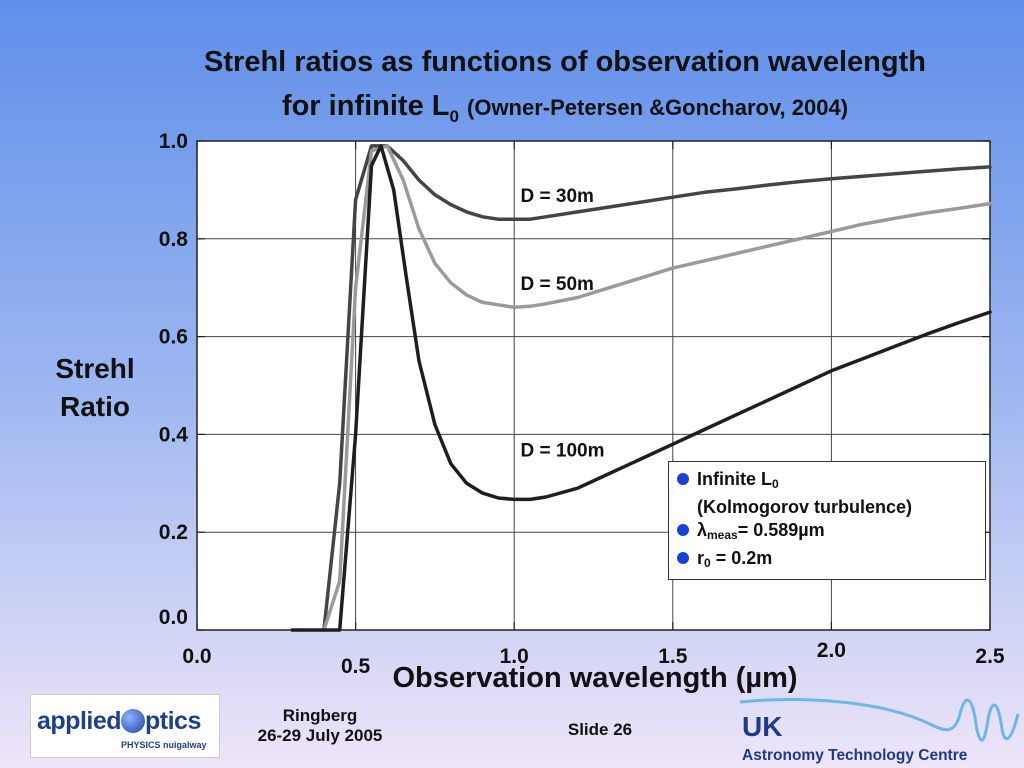  I want to click on x-tick-label: 1.5, so click(673, 656).